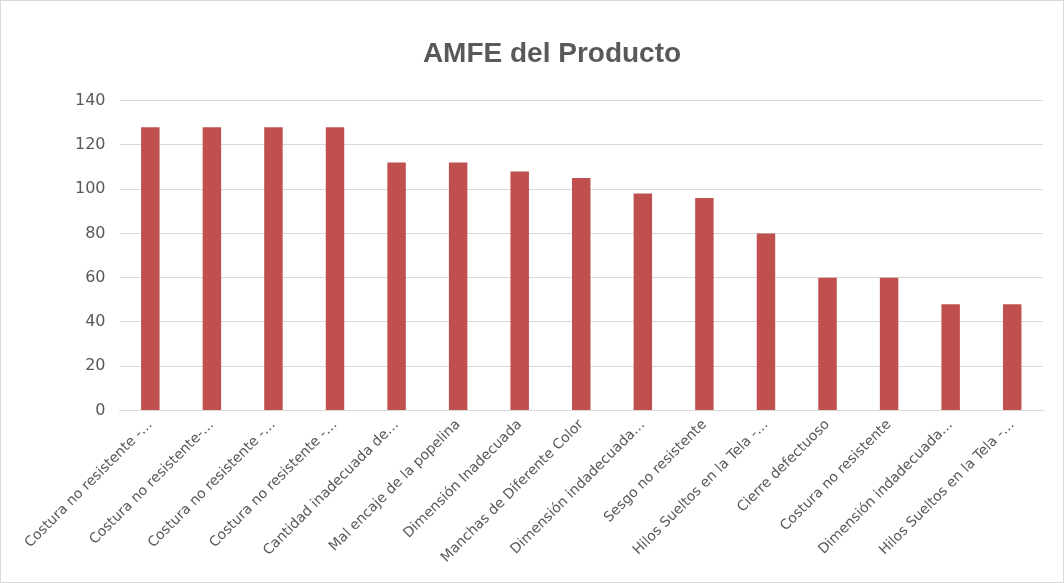 The width and height of the screenshot is (1064, 583). I want to click on y-tick-label: 0, so click(100, 409).